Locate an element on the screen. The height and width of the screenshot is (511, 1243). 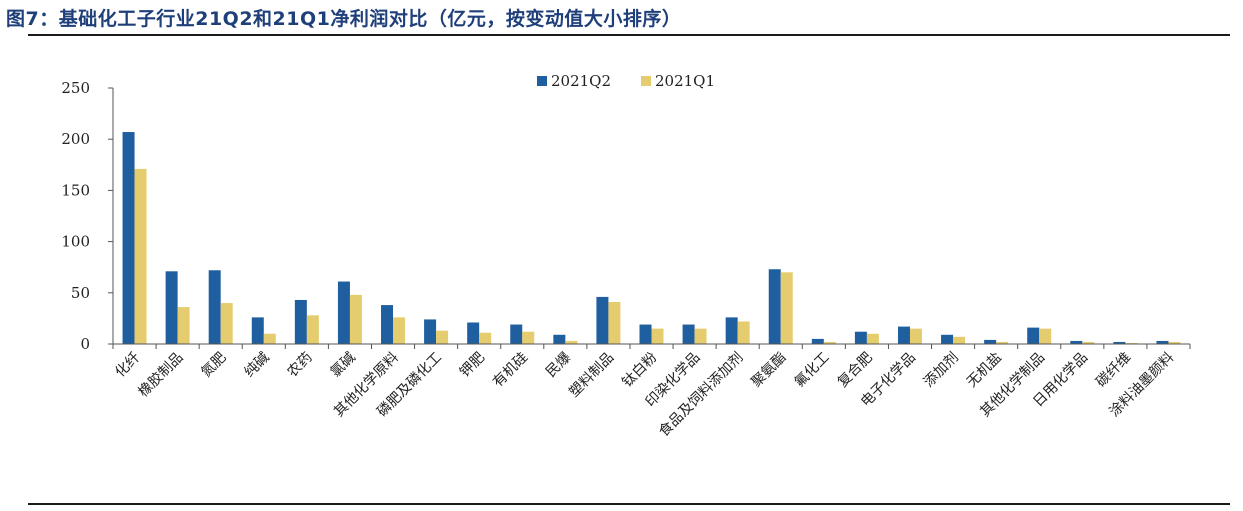
y-tick-label: 50 is located at coordinates (80, 293).